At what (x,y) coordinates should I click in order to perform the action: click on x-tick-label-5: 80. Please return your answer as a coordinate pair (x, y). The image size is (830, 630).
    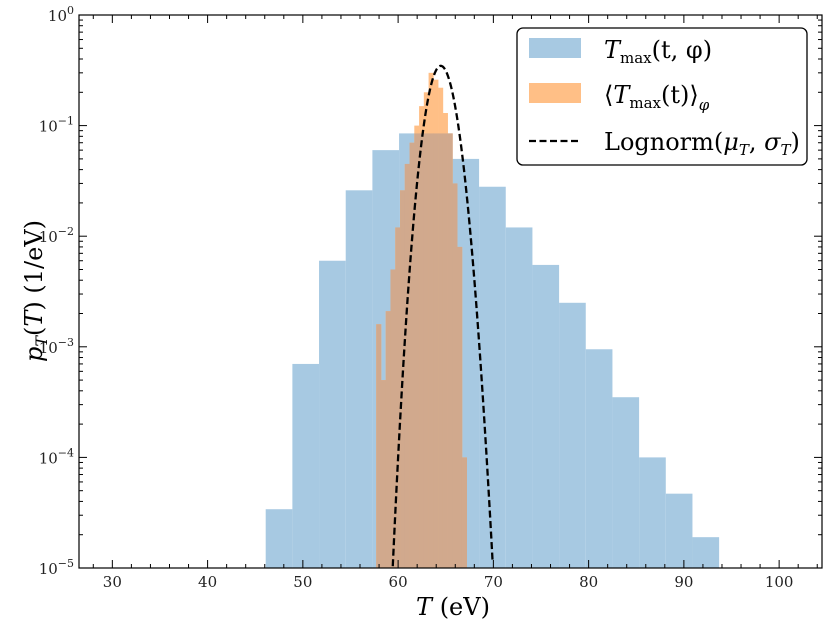
    Looking at the image, I should click on (588, 582).